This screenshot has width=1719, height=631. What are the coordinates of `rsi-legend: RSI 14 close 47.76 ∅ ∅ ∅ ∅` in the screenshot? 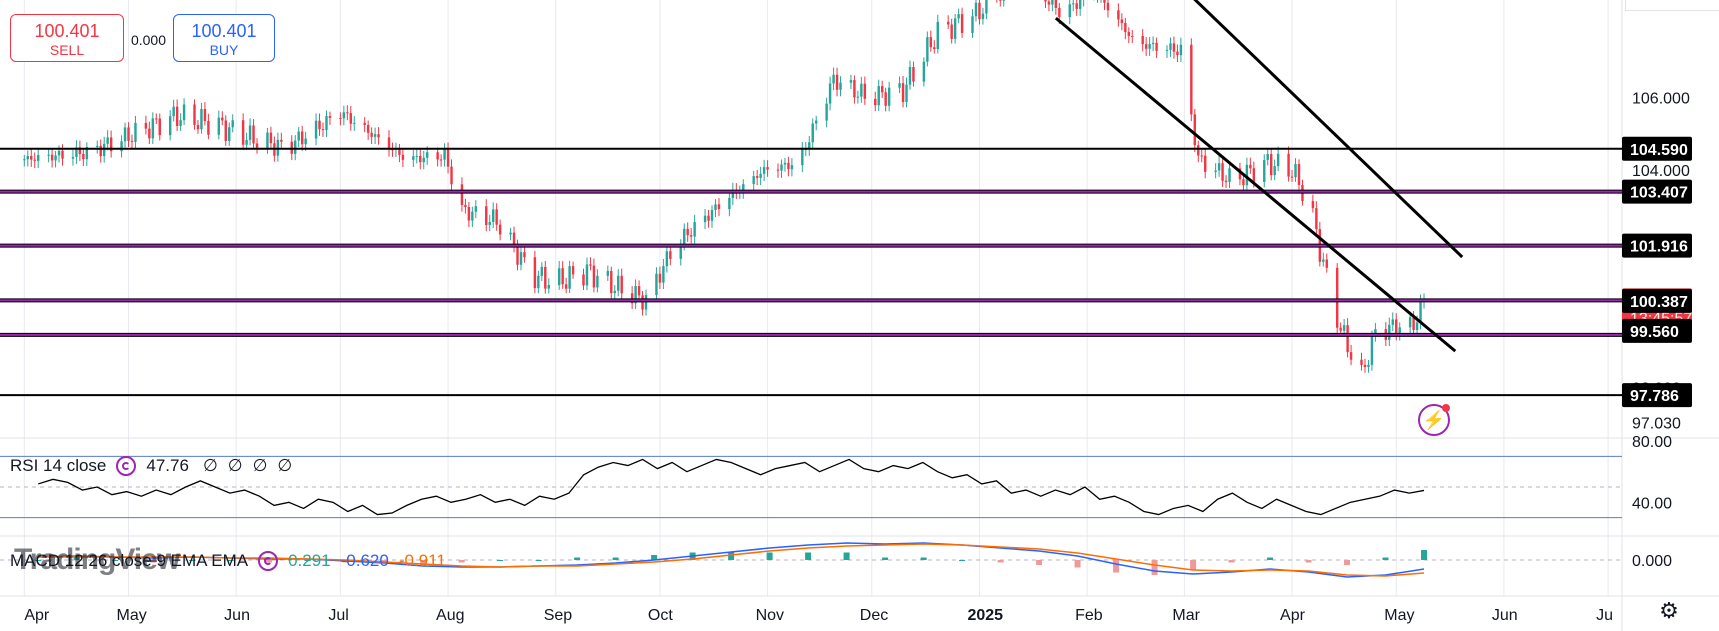 It's located at (156, 466).